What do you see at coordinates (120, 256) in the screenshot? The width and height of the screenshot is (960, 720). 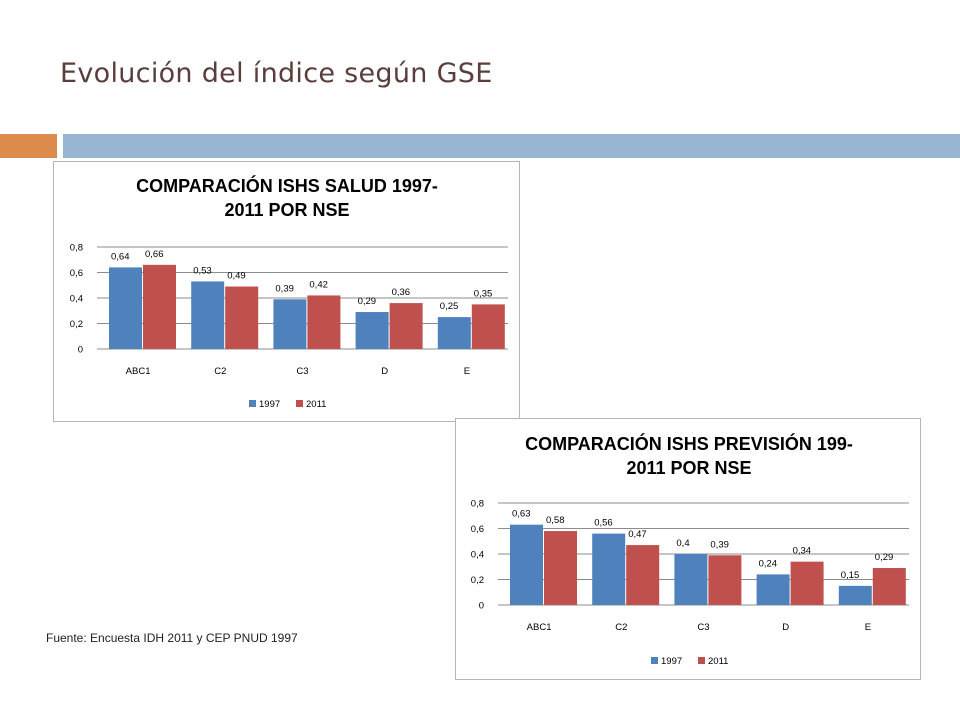 I see `chart-salud-data-label: 0,64` at bounding box center [120, 256].